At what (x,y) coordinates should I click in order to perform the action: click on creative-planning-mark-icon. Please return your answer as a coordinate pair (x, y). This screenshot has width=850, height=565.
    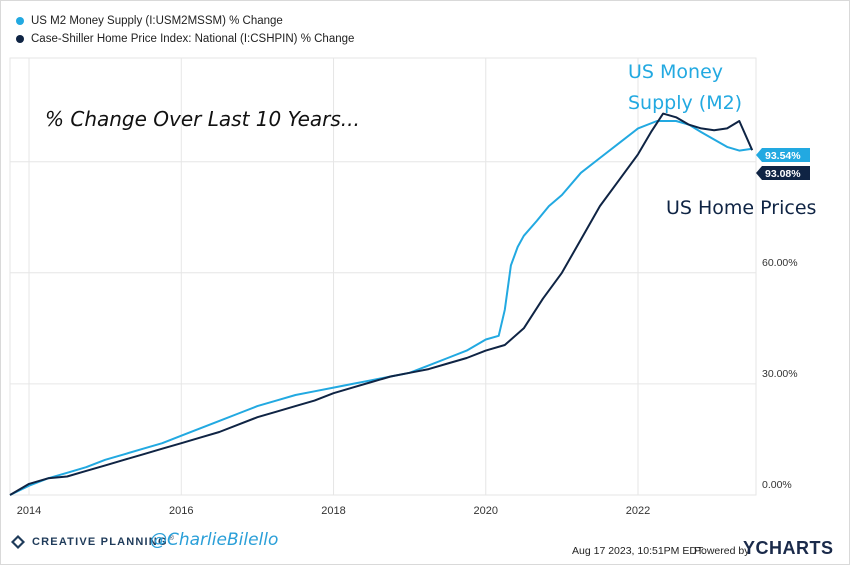
    Looking at the image, I should click on (18, 542).